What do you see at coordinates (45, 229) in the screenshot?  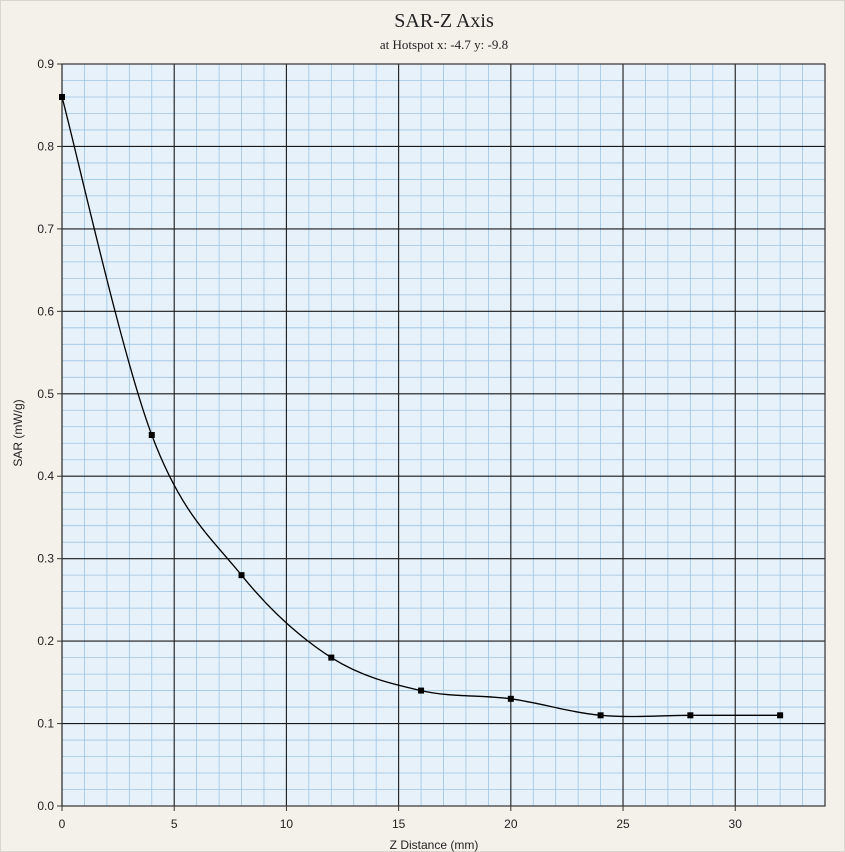 I see `y-tick-label: 0.7` at bounding box center [45, 229].